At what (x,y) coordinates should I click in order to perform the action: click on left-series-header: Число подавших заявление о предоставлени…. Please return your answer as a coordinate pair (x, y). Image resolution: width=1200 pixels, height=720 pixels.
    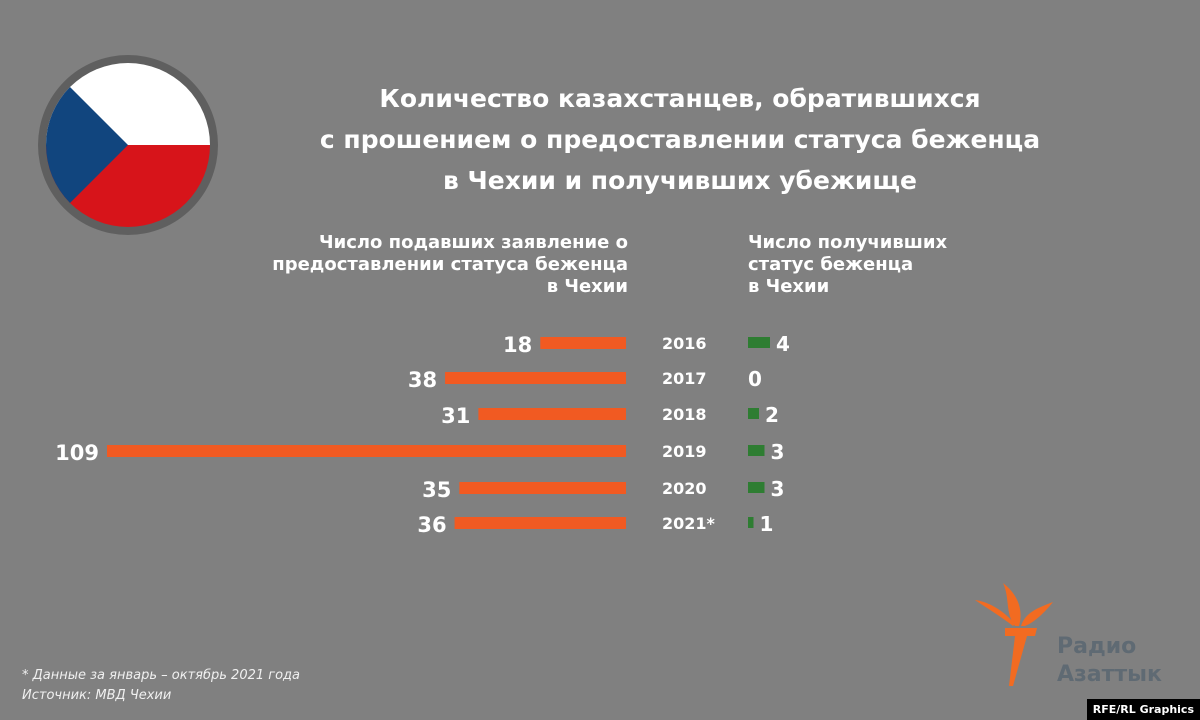
    Looking at the image, I should click on (414, 265).